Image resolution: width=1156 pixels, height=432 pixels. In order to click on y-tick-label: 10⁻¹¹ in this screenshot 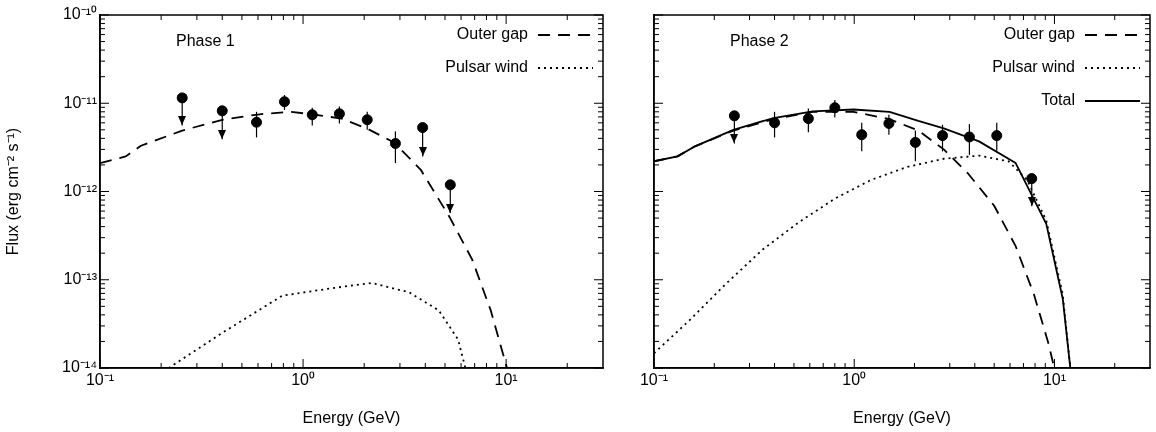, I will do `click(80, 102)`.